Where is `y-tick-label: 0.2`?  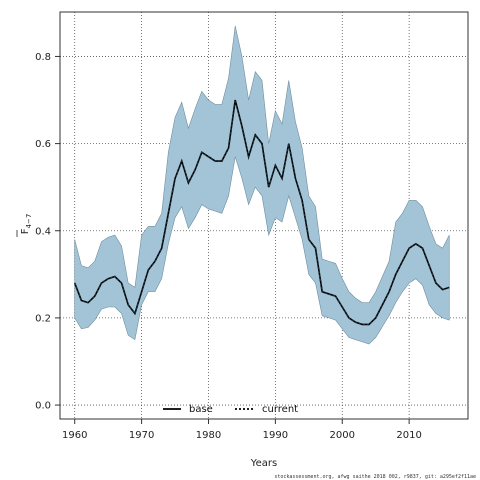 y-tick-label: 0.2 is located at coordinates (43, 318).